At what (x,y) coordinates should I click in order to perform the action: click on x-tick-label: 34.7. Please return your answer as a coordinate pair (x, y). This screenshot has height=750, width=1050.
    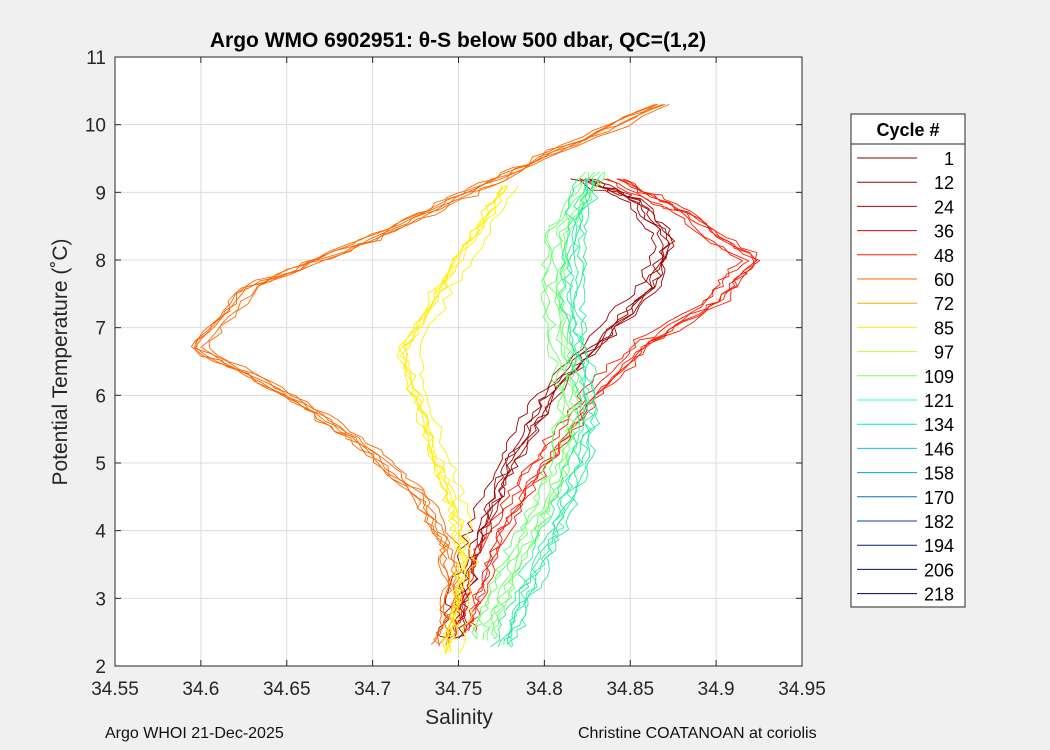
    Looking at the image, I should click on (372, 689).